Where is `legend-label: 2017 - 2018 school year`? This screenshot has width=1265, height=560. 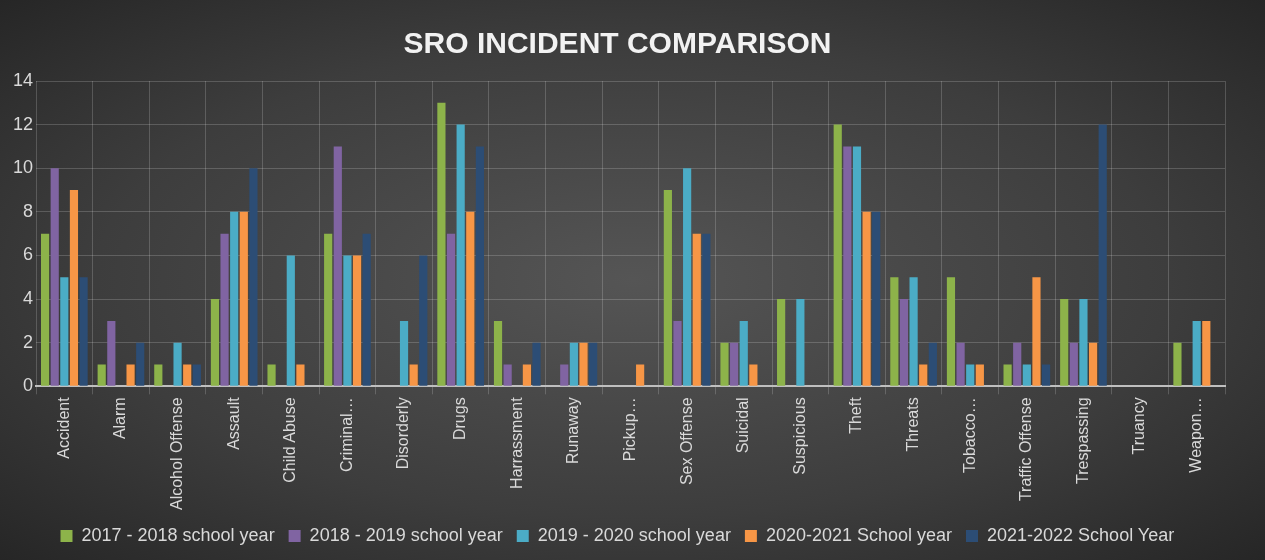 legend-label: 2017 - 2018 school year is located at coordinates (178, 534).